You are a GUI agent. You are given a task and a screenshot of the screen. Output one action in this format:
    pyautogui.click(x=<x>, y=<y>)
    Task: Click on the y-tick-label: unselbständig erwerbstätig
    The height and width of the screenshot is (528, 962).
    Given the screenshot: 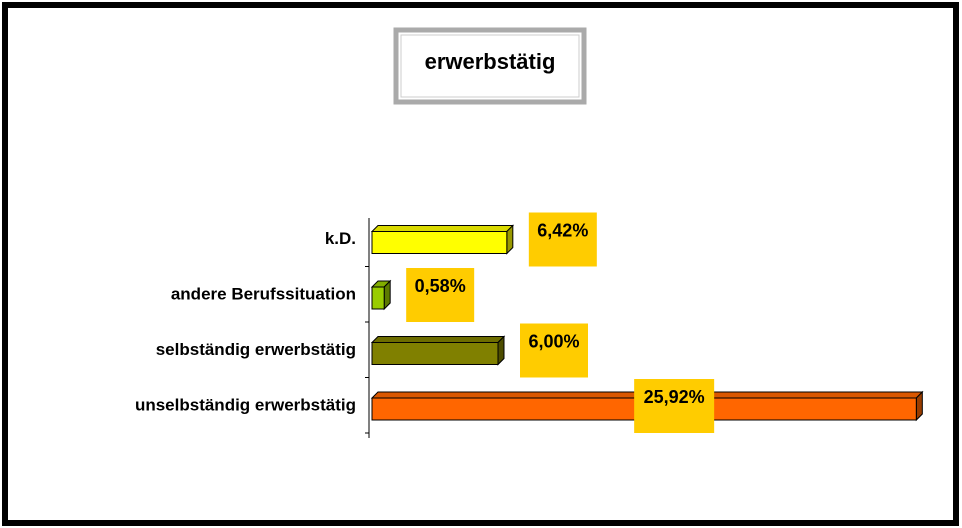 What is the action you would take?
    pyautogui.click(x=245, y=404)
    